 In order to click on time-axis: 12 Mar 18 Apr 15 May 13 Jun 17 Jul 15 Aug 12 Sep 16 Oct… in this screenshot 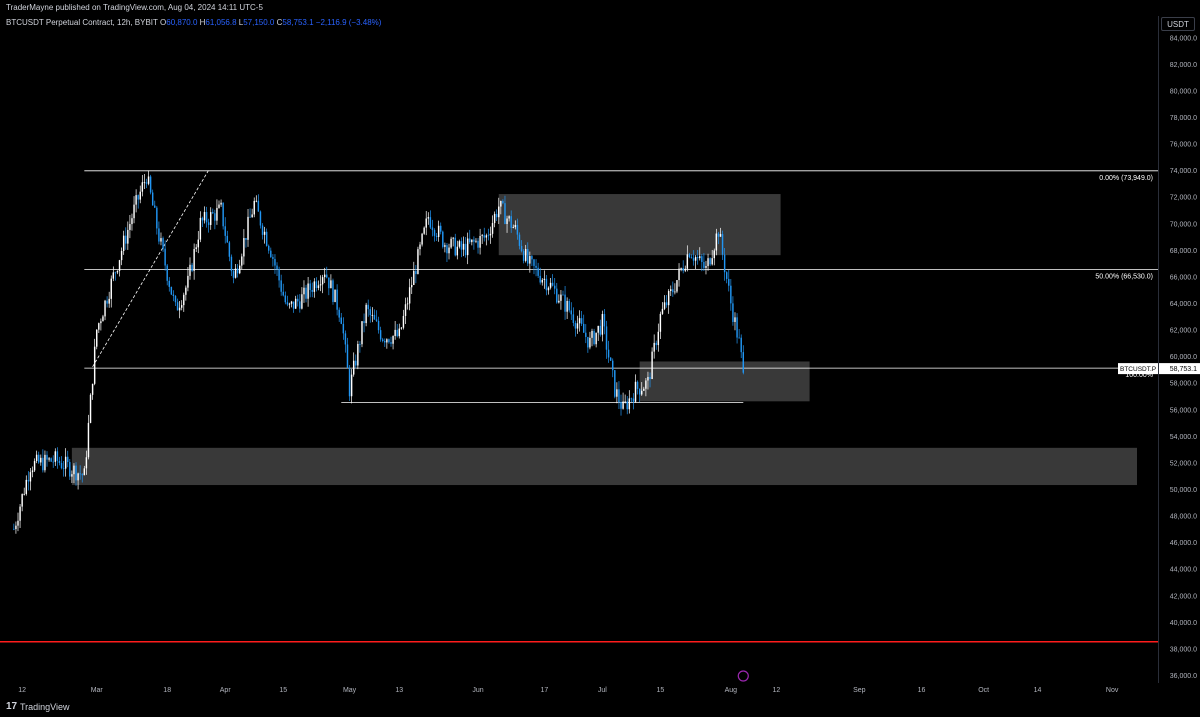, I will do `click(579, 690)`.